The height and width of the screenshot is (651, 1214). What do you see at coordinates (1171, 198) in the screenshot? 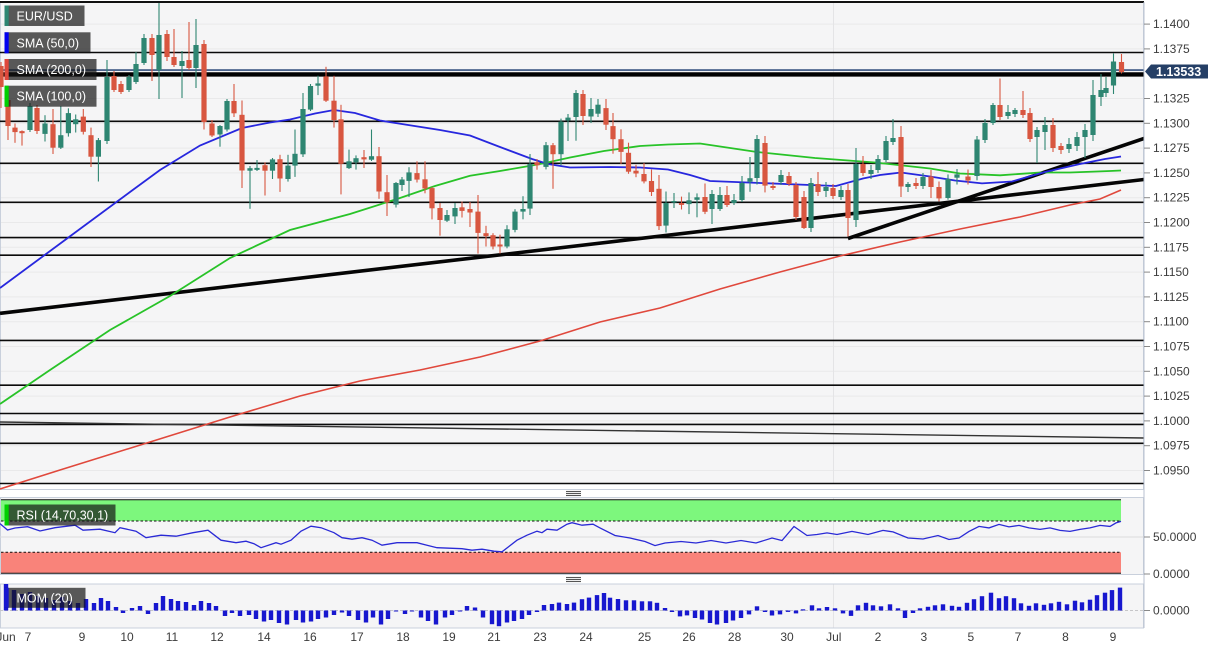
I see `svg-text: 1.1225` at bounding box center [1171, 198].